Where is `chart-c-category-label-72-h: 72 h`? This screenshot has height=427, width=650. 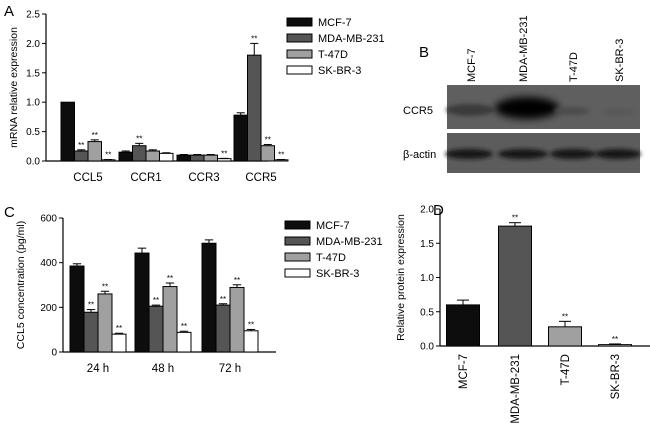
chart-c-category-label-72-h: 72 h is located at coordinates (230, 369).